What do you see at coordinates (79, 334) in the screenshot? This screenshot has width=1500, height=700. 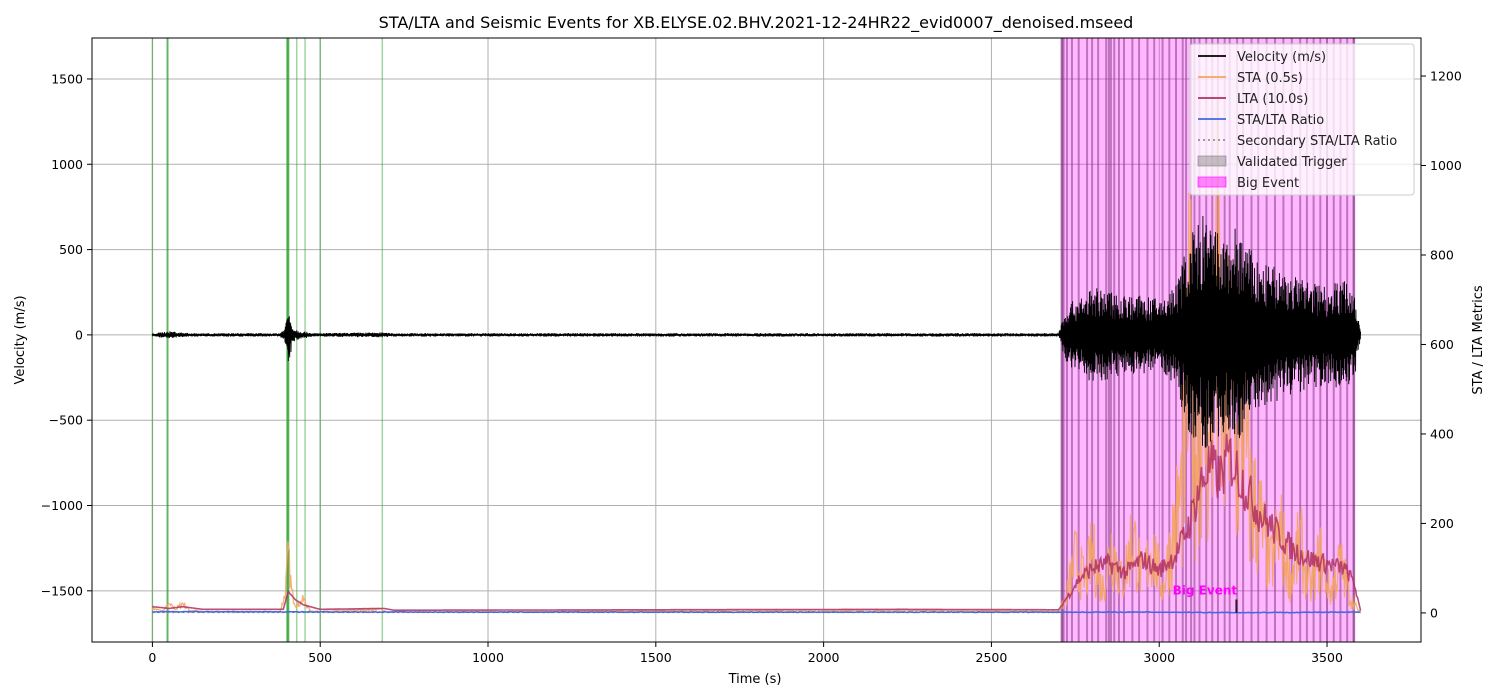 I see `y-left-tick-label: 0` at bounding box center [79, 334].